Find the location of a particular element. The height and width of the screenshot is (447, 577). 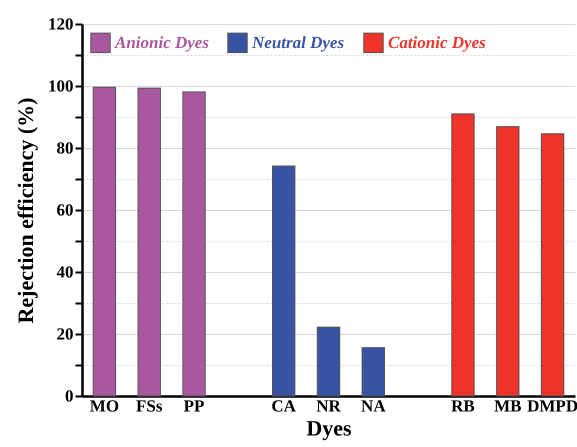

y-tick-label: 100 is located at coordinates (61, 86).